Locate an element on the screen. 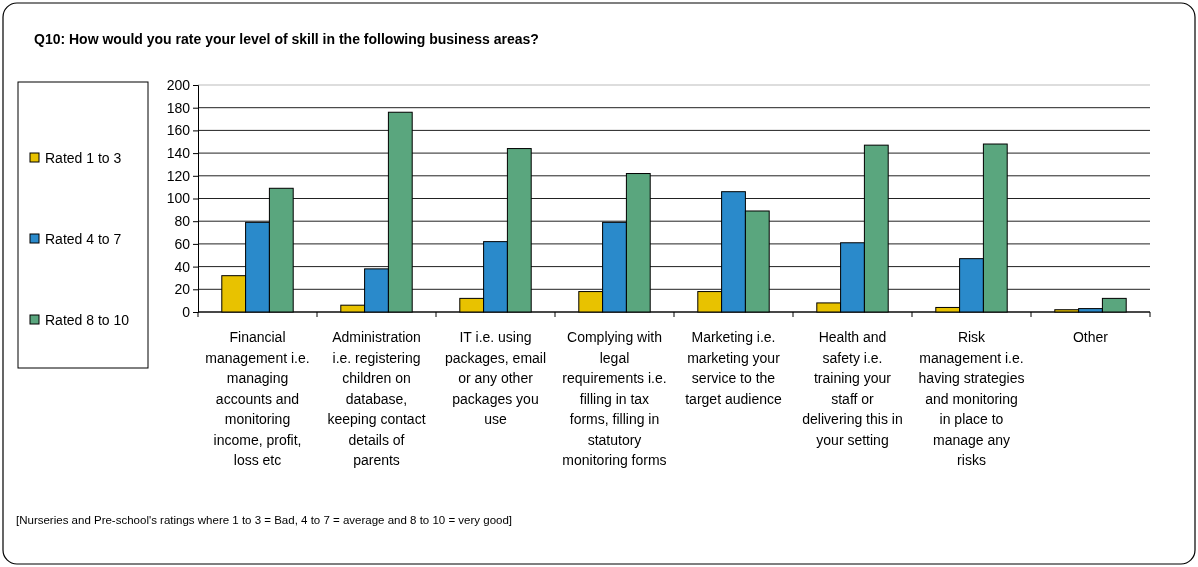  y-tick-label: 100 is located at coordinates (178, 198).